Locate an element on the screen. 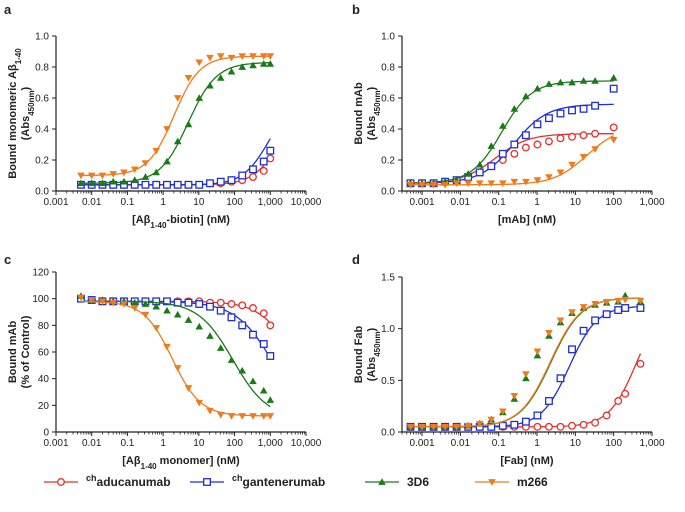  y-tick-label: 20 is located at coordinates (44, 406).